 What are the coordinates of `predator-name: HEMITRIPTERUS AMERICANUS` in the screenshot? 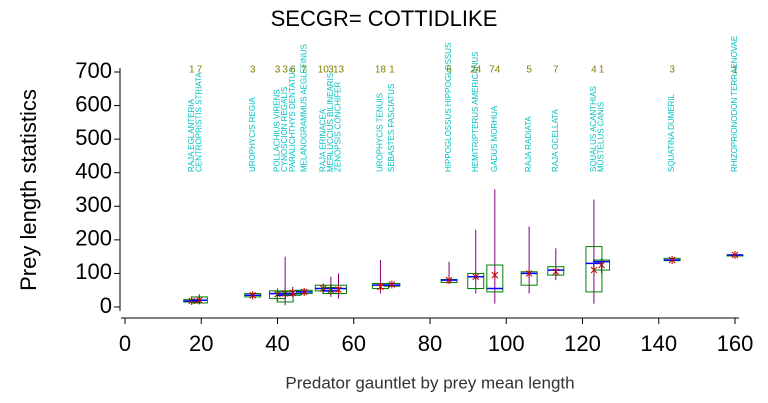 It's located at (475, 112).